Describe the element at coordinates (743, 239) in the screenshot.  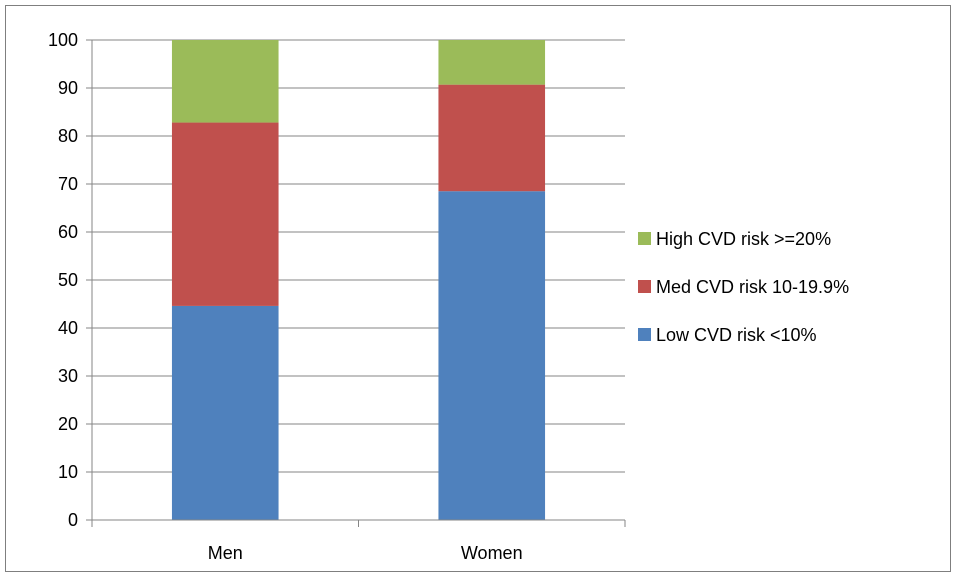
I see `legend-label: High CVD risk >=20%` at that location.